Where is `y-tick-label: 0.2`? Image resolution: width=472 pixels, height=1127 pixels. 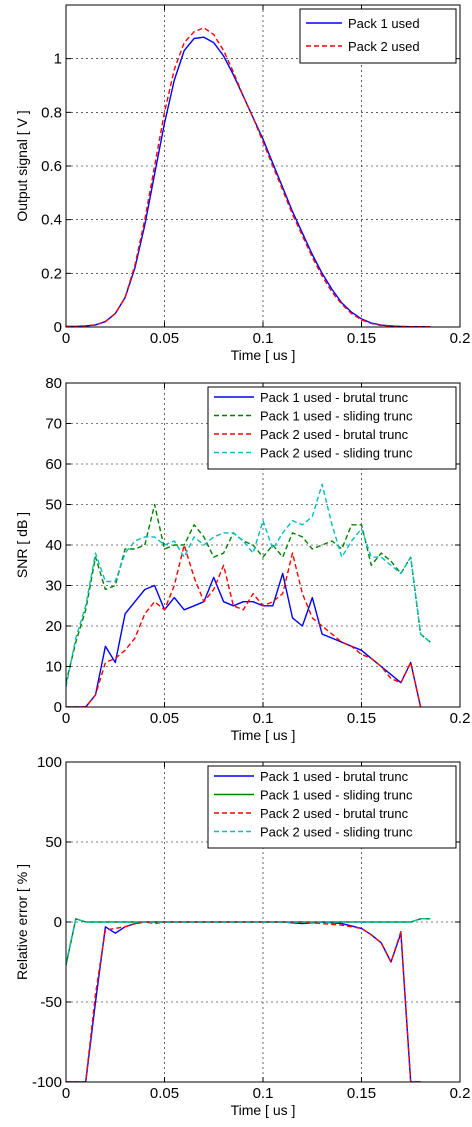 y-tick-label: 0.2 is located at coordinates (51, 273).